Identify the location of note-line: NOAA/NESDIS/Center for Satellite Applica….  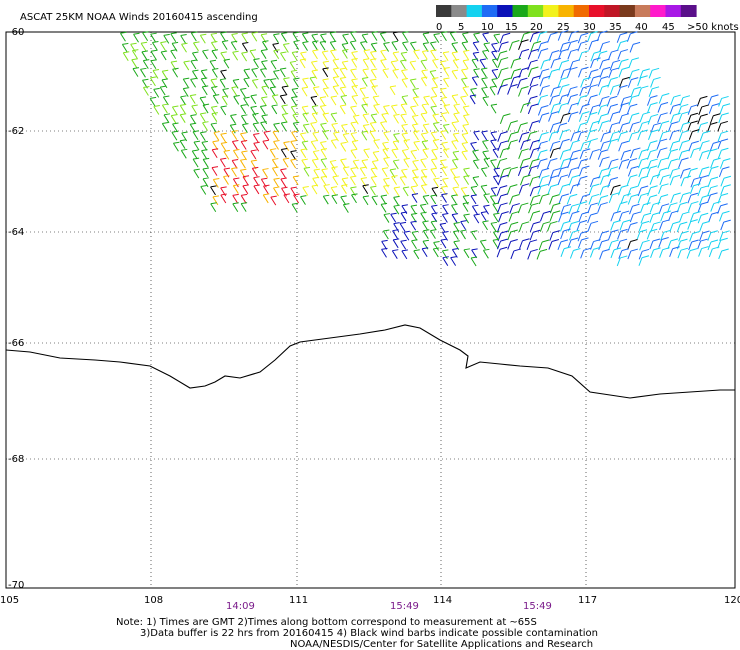
(441, 644).